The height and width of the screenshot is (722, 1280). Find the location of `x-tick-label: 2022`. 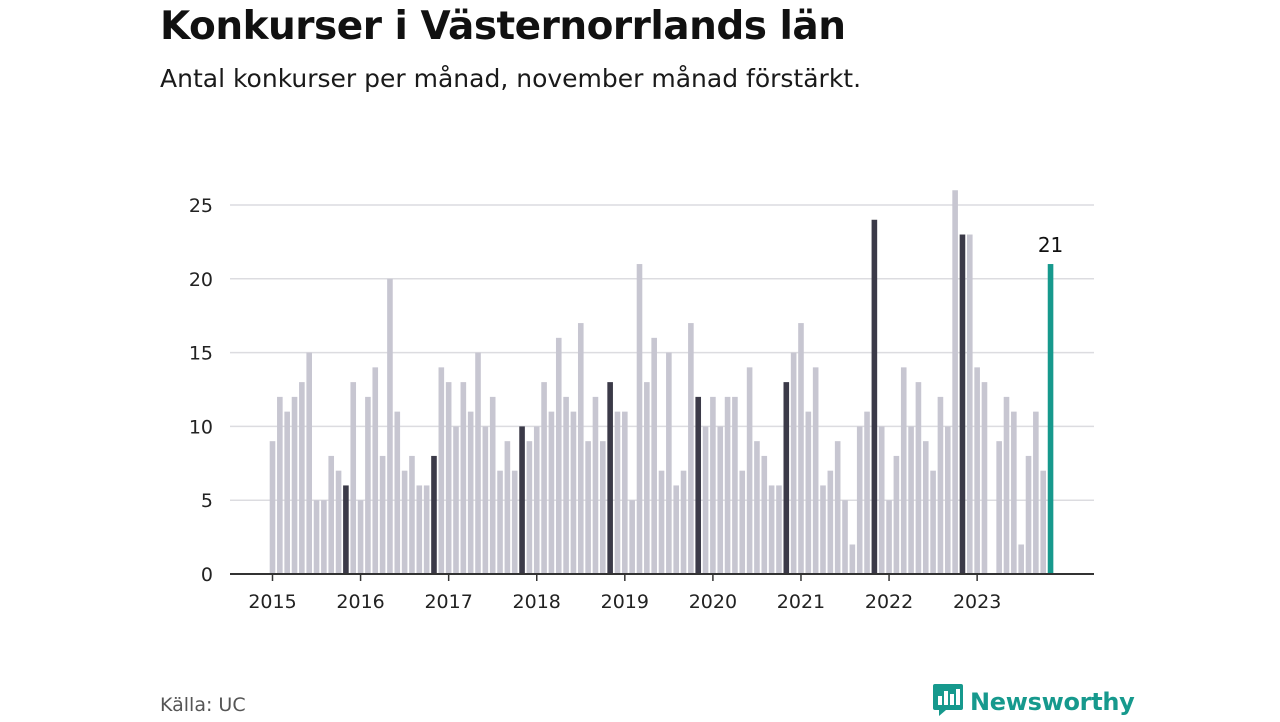

x-tick-label: 2022 is located at coordinates (889, 602).